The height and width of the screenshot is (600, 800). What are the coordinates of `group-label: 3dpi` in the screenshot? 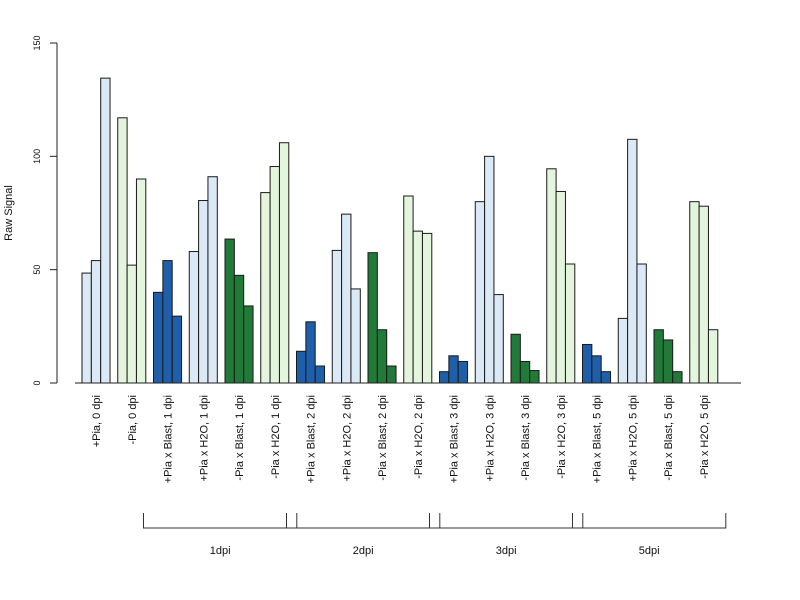 It's located at (506, 551).